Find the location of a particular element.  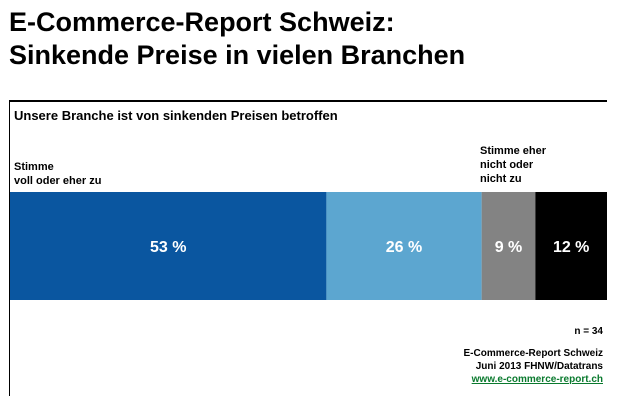

bar-segment-label-2: 26 % is located at coordinates (404, 247).